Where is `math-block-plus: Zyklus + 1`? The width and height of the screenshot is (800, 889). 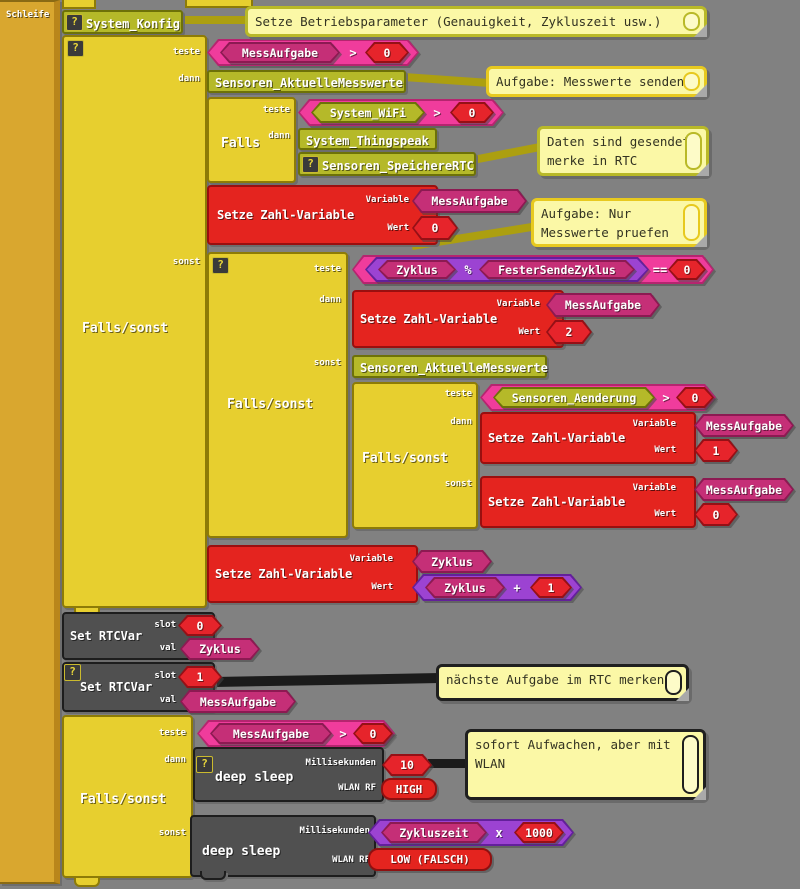
math-block-plus: Zyklus + 1 is located at coordinates (497, 587).